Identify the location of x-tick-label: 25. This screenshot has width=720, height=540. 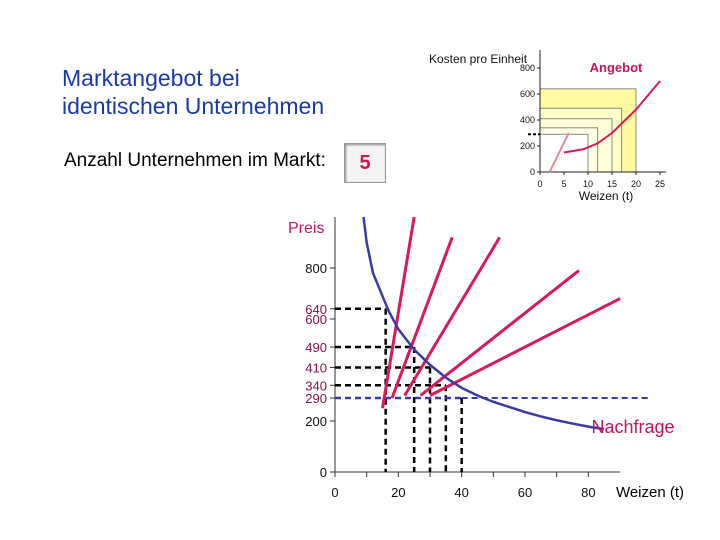
(660, 184).